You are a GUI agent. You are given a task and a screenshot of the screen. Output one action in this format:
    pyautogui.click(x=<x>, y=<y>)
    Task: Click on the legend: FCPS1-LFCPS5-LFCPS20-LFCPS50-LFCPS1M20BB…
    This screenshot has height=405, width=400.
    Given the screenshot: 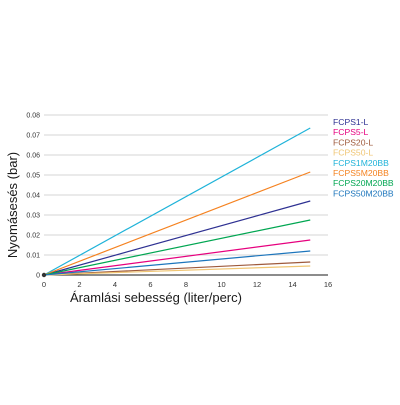 What is the action you would take?
    pyautogui.click(x=363, y=157)
    